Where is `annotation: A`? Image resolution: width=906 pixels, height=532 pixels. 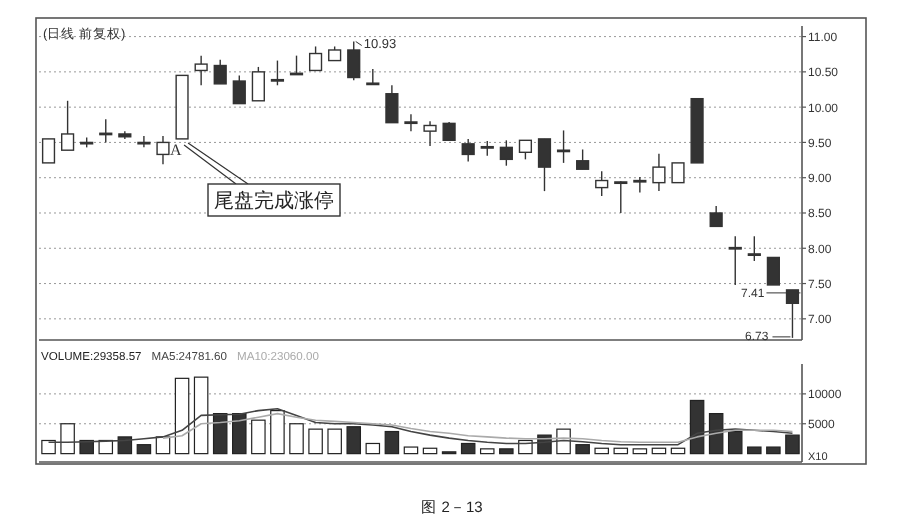
annotation: A is located at coordinates (176, 149).